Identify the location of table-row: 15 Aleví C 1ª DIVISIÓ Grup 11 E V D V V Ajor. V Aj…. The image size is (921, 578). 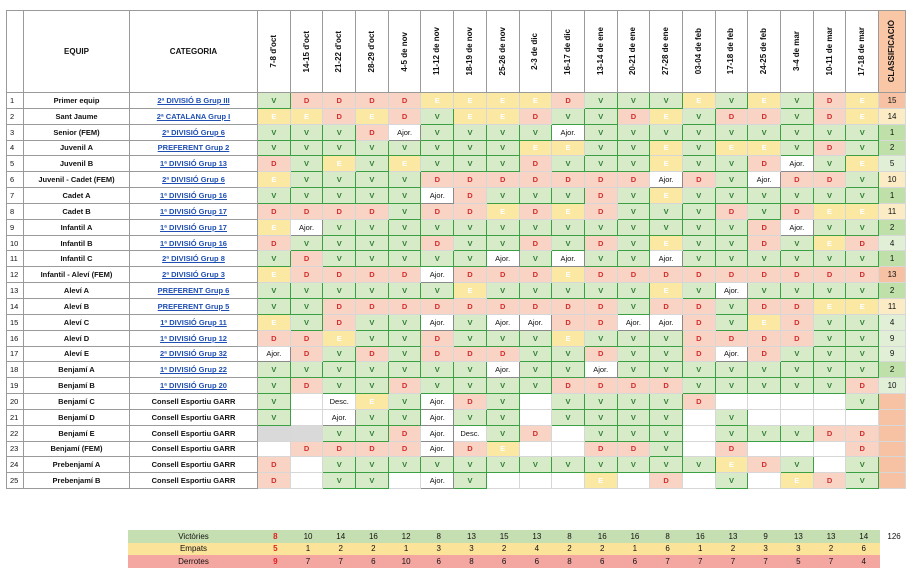
(456, 322).